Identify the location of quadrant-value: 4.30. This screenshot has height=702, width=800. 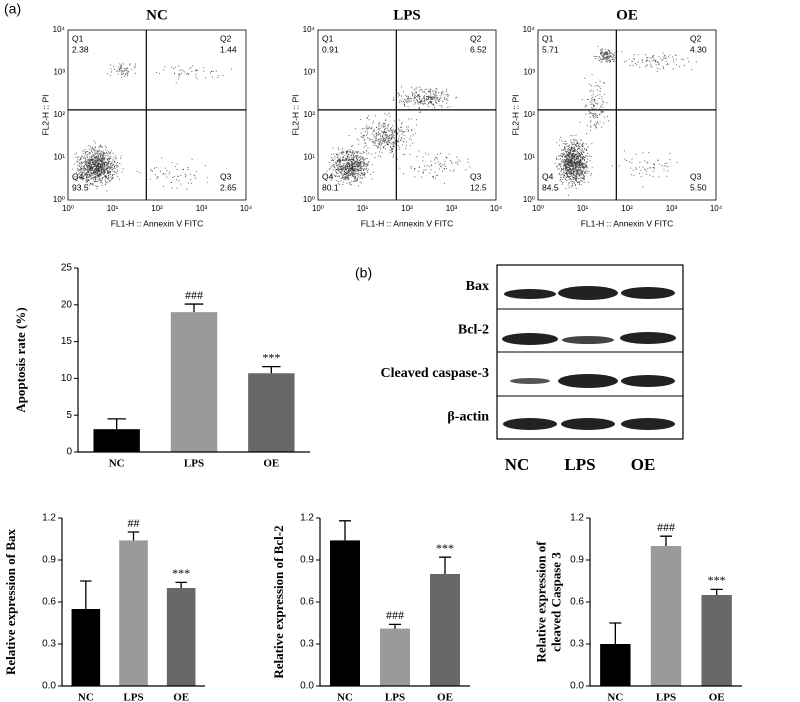
(698, 49).